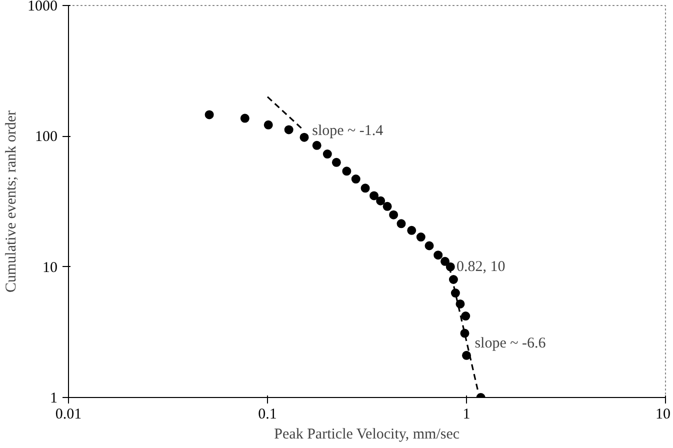 This screenshot has width=673, height=448. Describe the element at coordinates (50, 268) in the screenshot. I see `y-tick-label: 10` at that location.